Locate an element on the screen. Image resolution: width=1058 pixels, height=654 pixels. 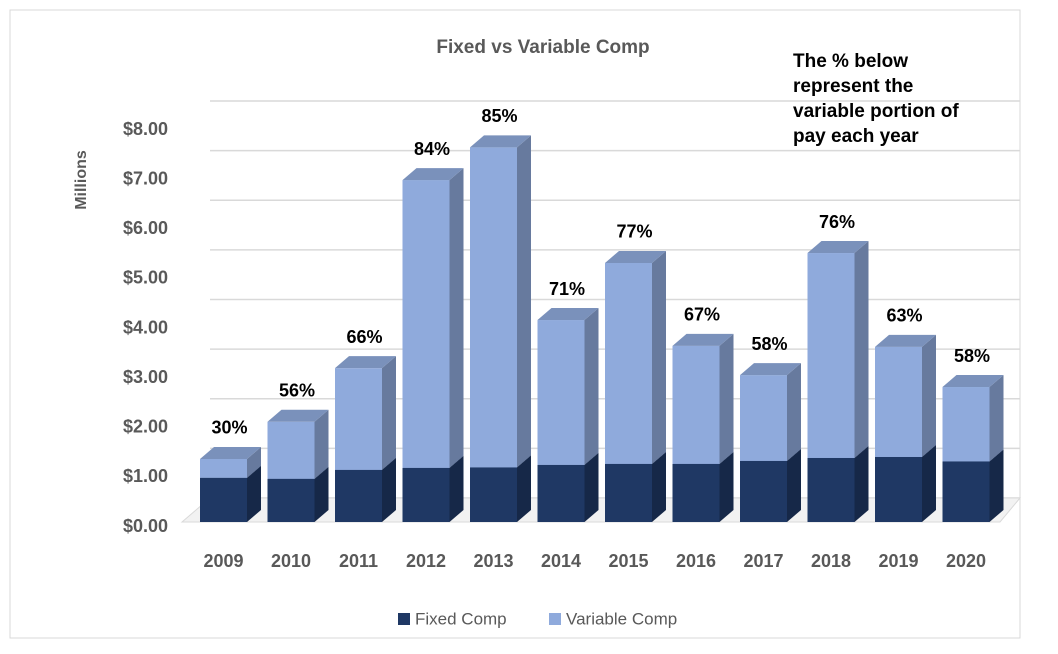
x-tick-label: 2012 is located at coordinates (426, 561).